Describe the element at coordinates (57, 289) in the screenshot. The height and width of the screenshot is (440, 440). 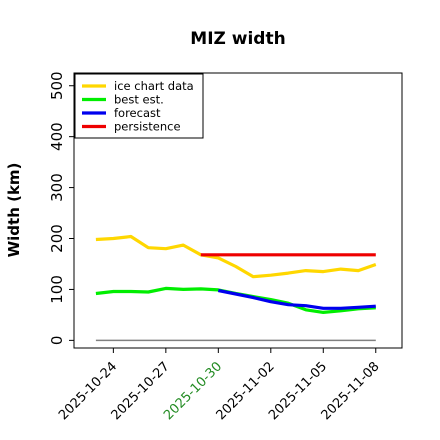
I see `y-tick-label: 100` at that location.